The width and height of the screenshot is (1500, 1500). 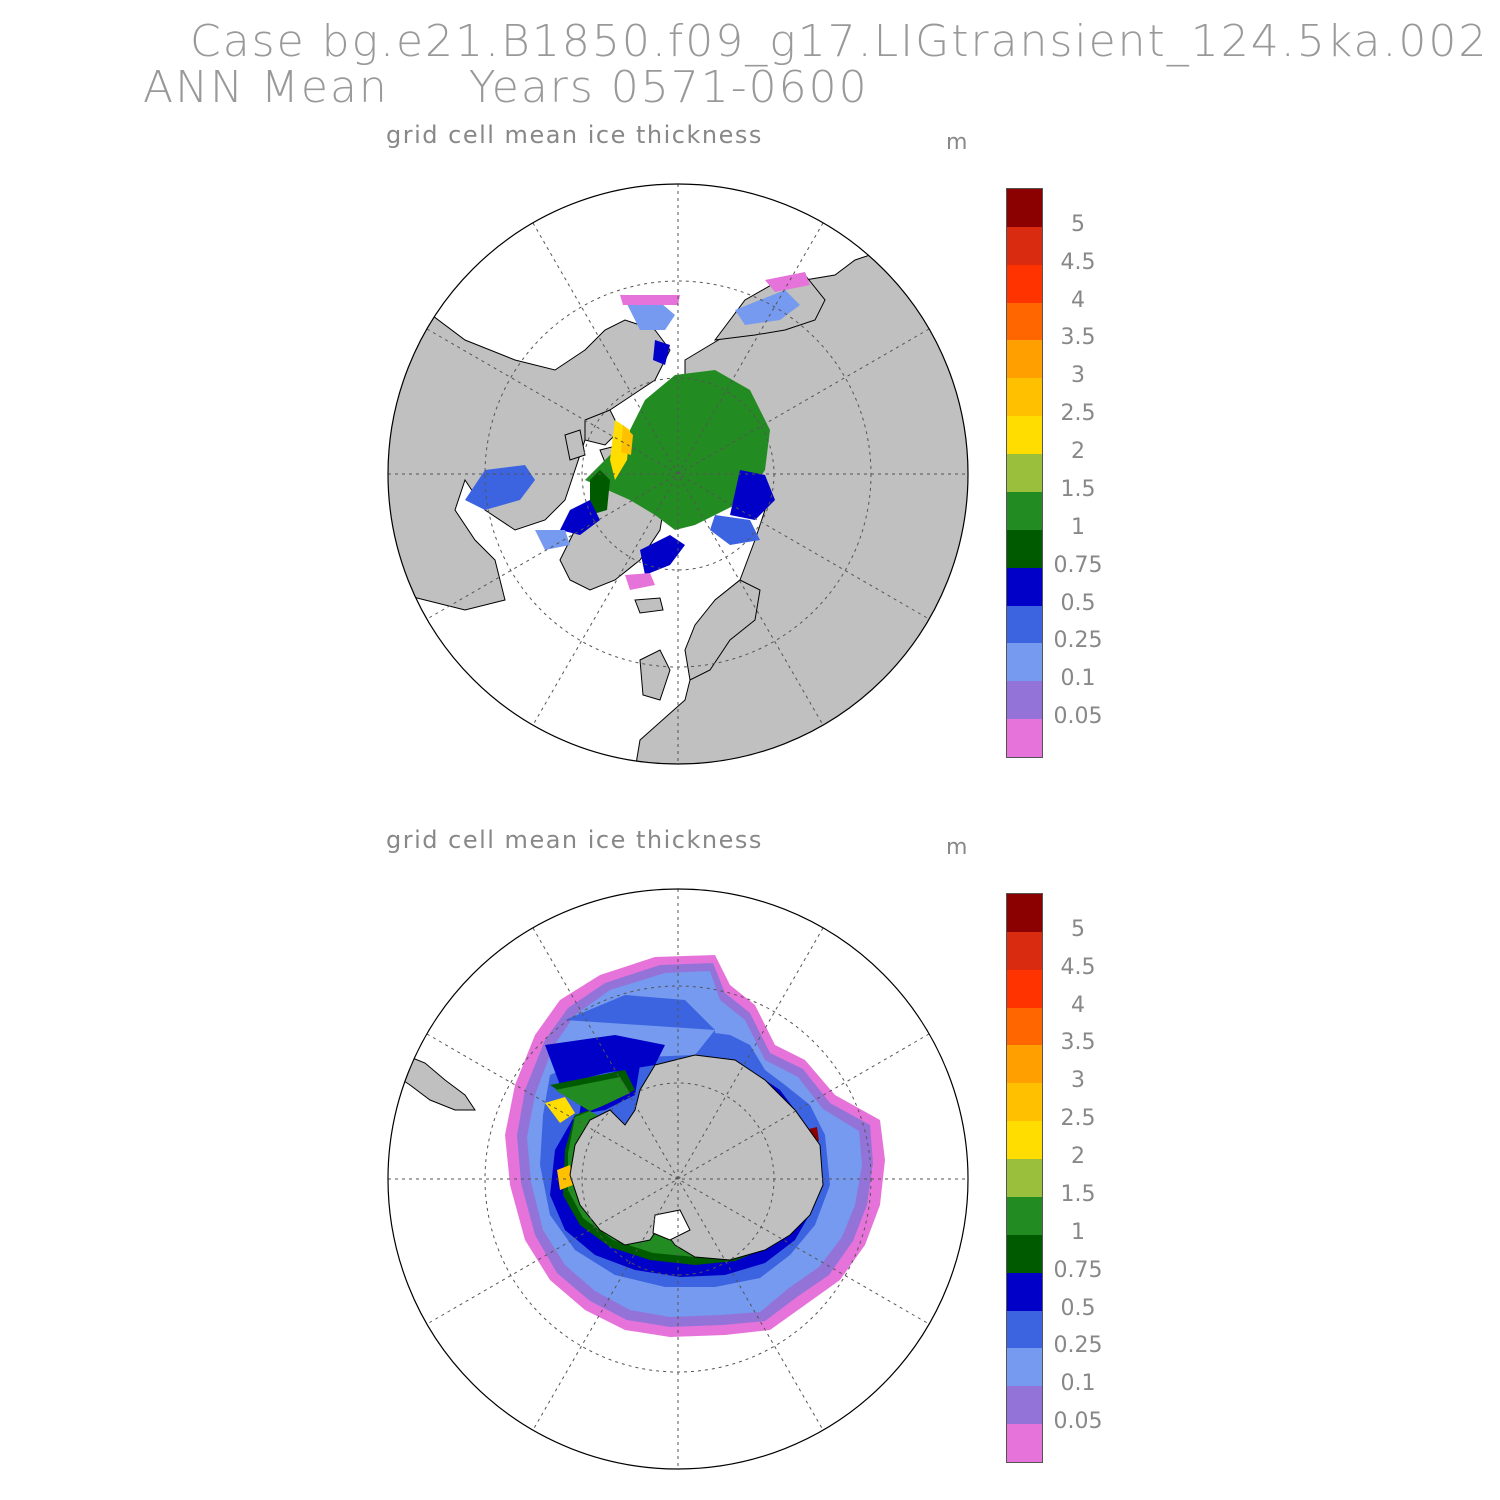 I want to click on period-title: ANN Mean Years 0571-0600, so click(x=506, y=87).